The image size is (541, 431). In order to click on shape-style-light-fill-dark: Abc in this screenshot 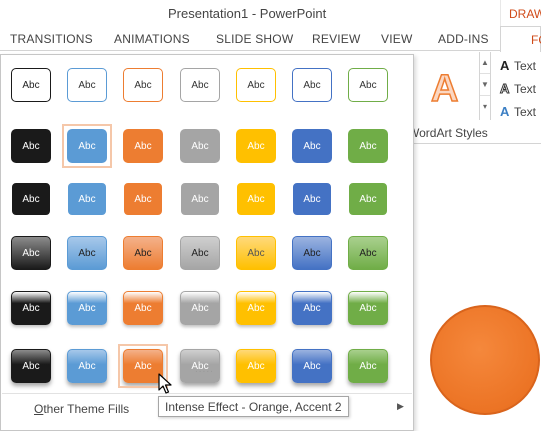, I will do `click(31, 199)`.